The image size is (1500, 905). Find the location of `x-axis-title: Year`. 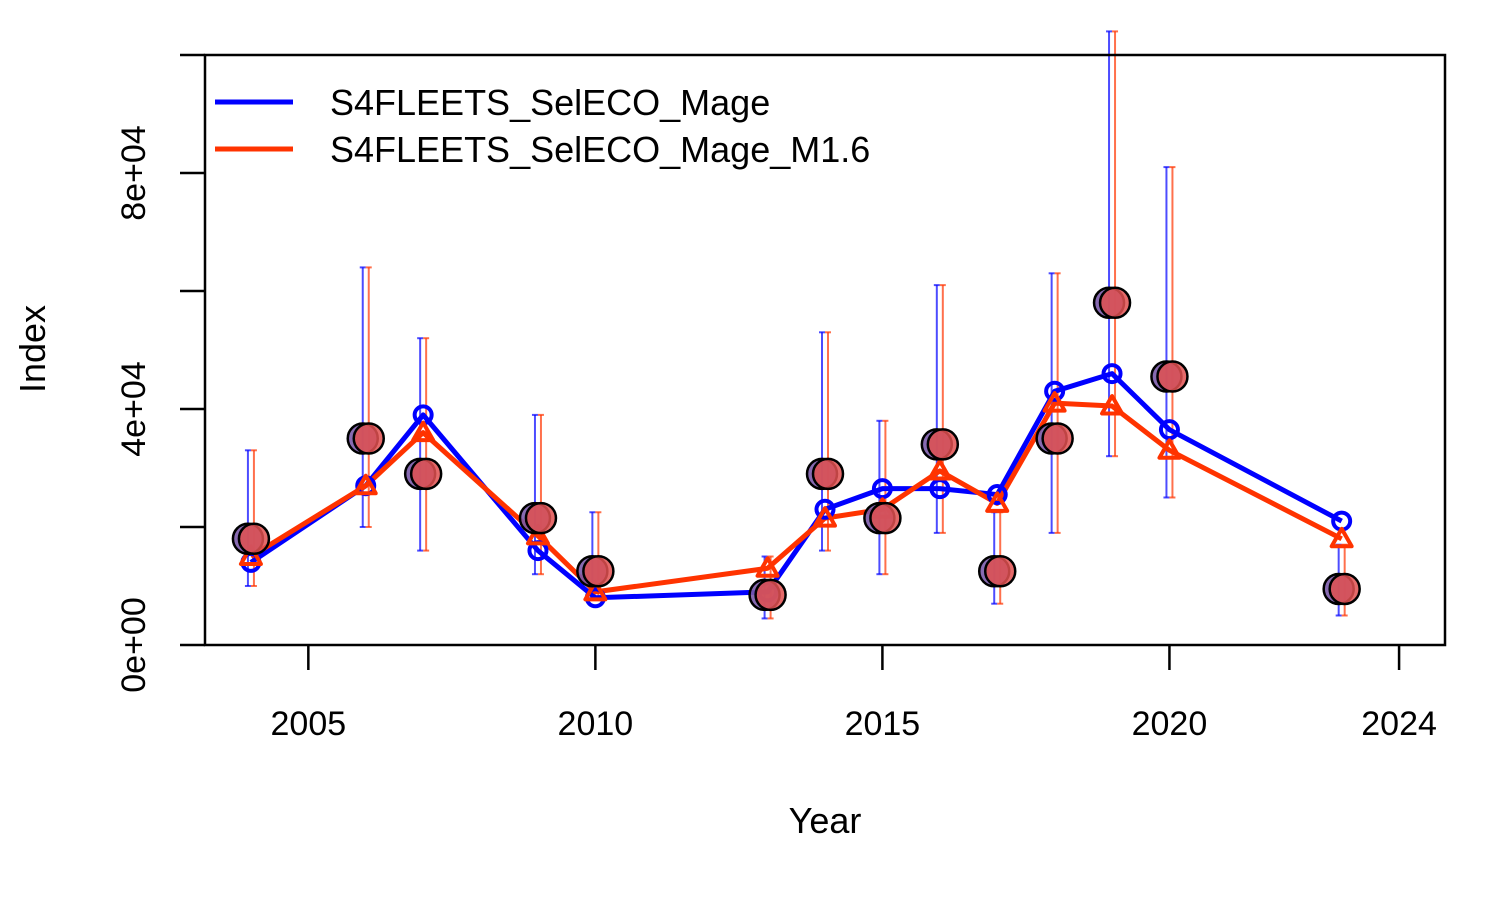

x-axis-title: Year is located at coordinates (825, 820).